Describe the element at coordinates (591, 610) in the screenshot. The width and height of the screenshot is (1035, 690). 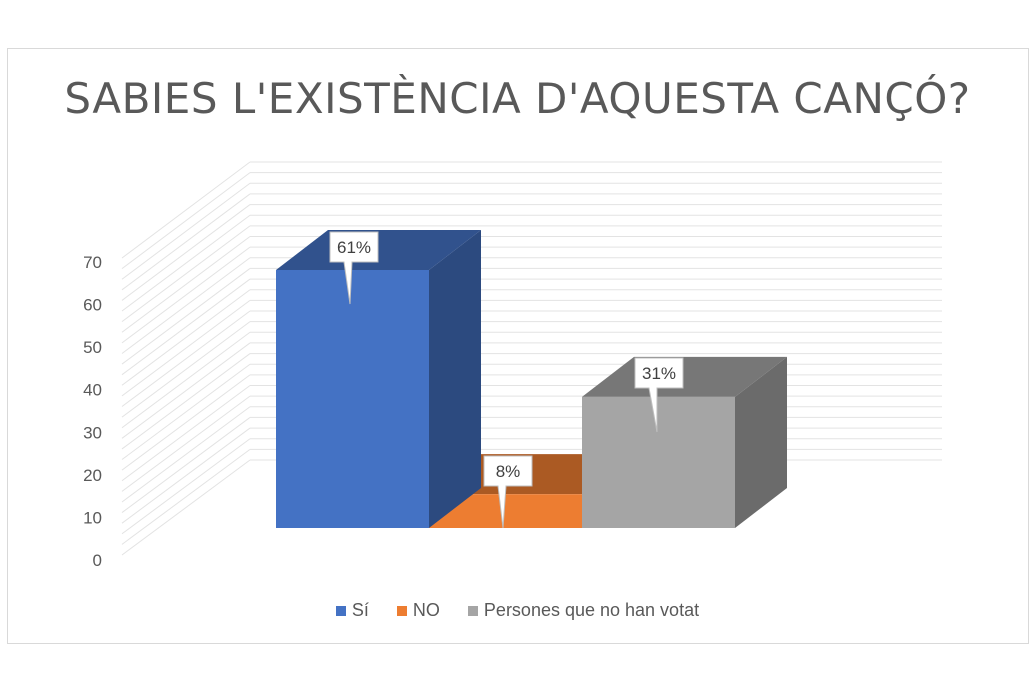
I see `legend-label-no-vote: Persones que no han votat` at that location.